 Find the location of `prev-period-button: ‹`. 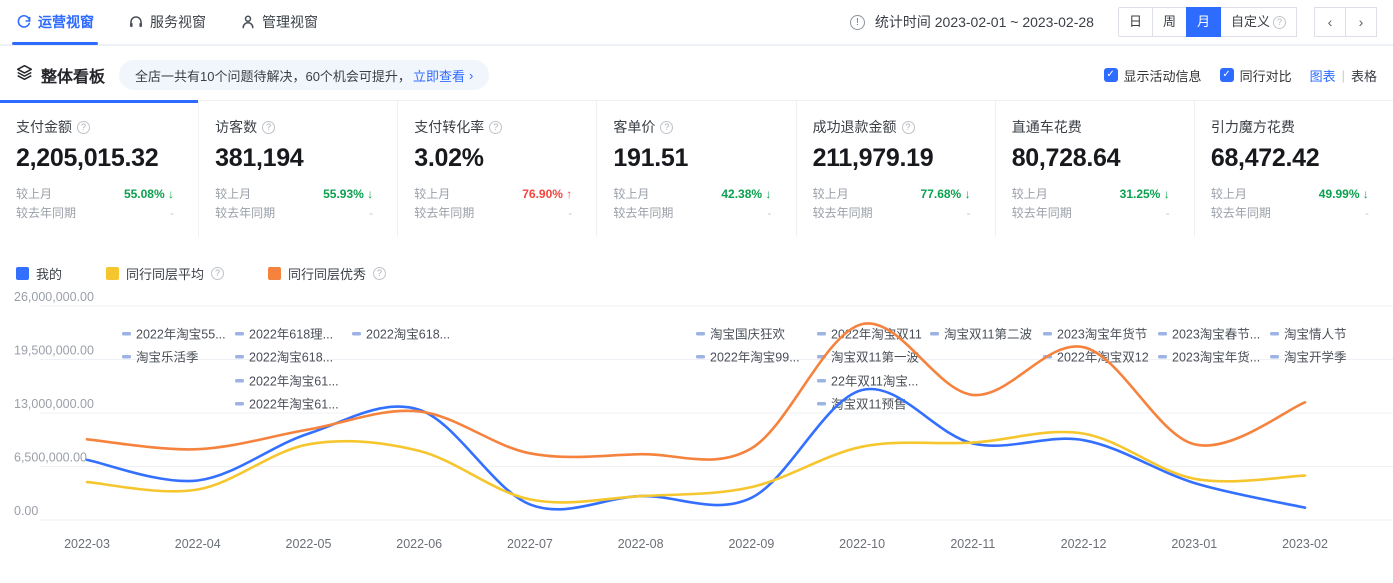

prev-period-button: ‹ is located at coordinates (1330, 22).